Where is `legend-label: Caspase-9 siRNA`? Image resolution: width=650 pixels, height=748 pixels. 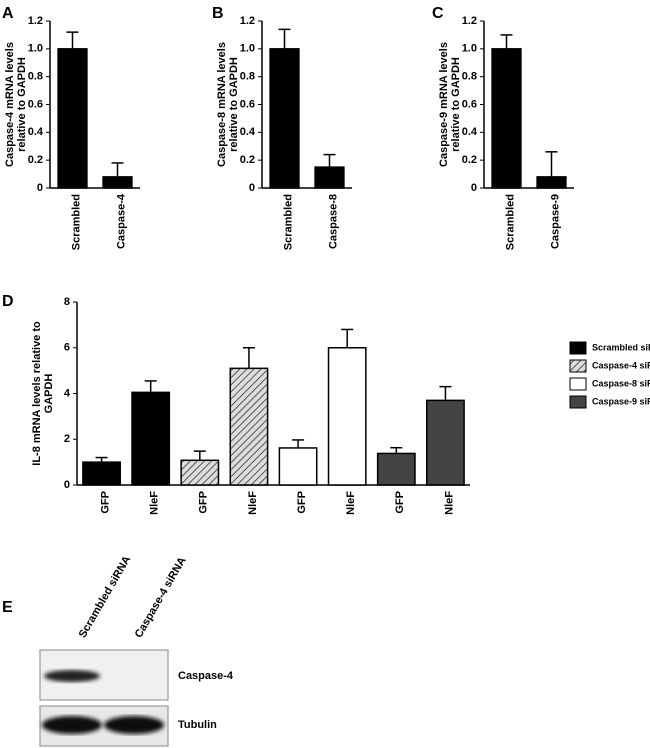
legend-label: Caspase-9 siRNA is located at coordinates (621, 401).